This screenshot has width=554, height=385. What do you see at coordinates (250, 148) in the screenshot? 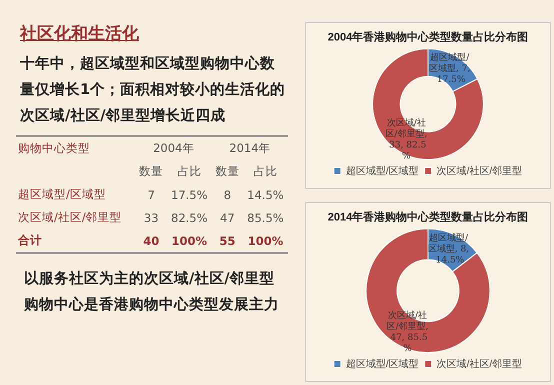
I see `text: 2014年` at bounding box center [250, 148].